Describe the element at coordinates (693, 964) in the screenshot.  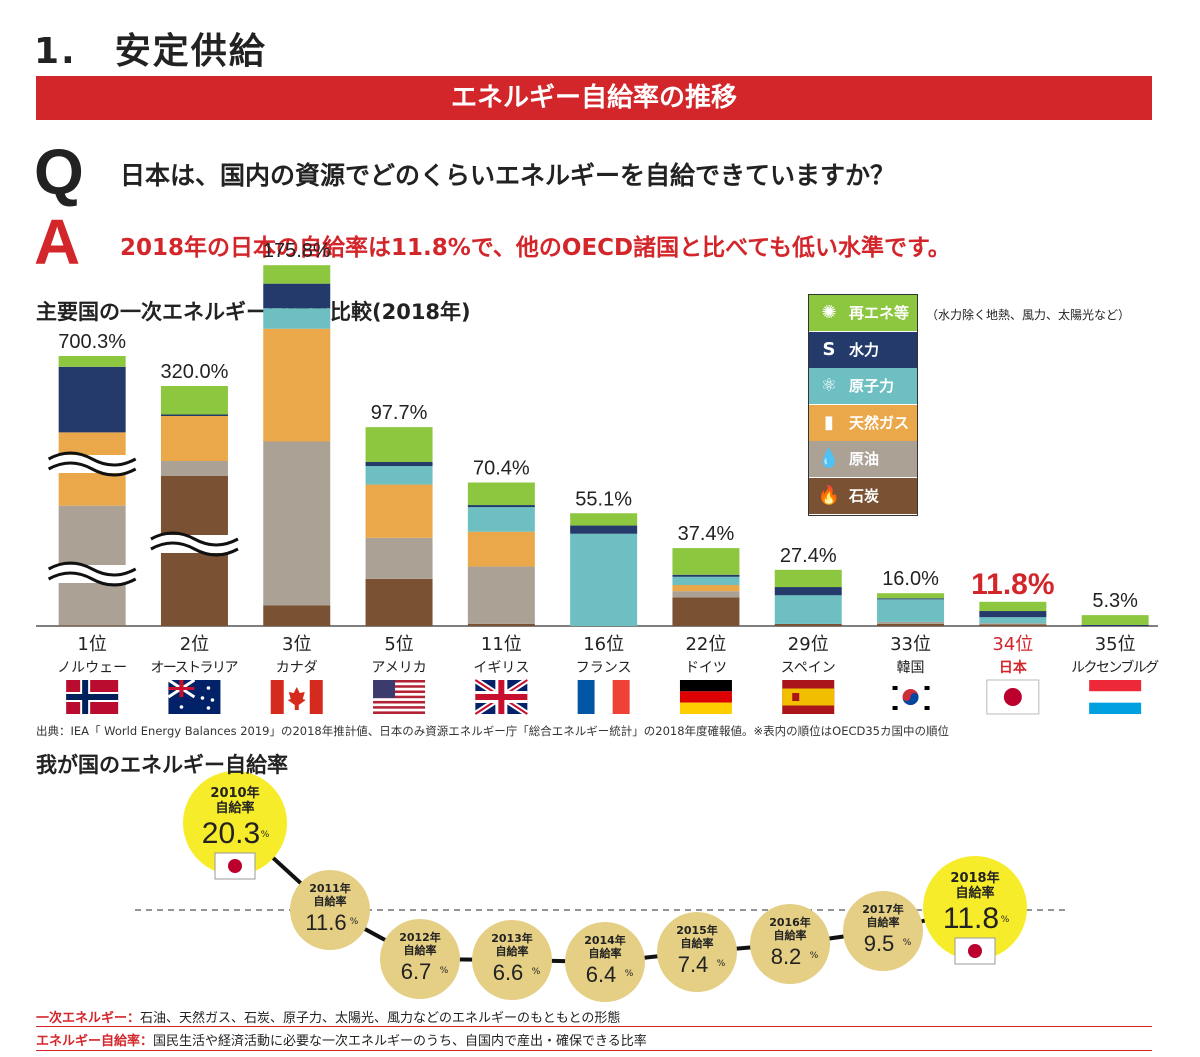
I see `rate-value: 7.4` at that location.